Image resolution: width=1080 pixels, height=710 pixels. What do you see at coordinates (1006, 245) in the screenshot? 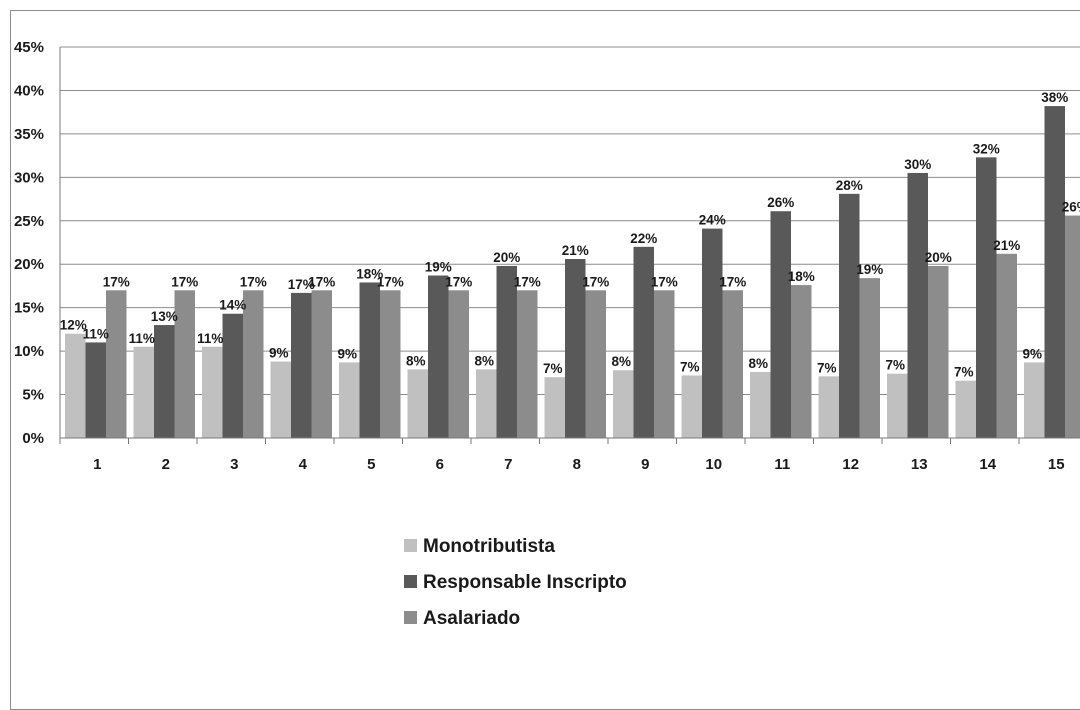
I see `data-label-asalariado-14: 21%` at bounding box center [1006, 245].